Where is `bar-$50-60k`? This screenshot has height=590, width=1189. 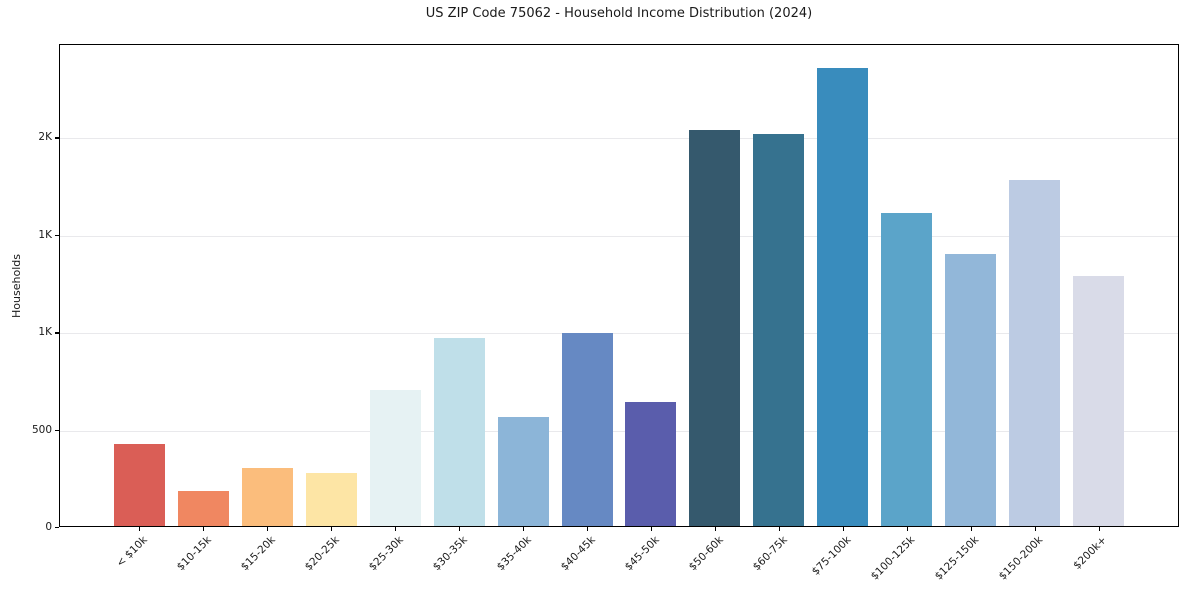 bar-$50-60k is located at coordinates (715, 327).